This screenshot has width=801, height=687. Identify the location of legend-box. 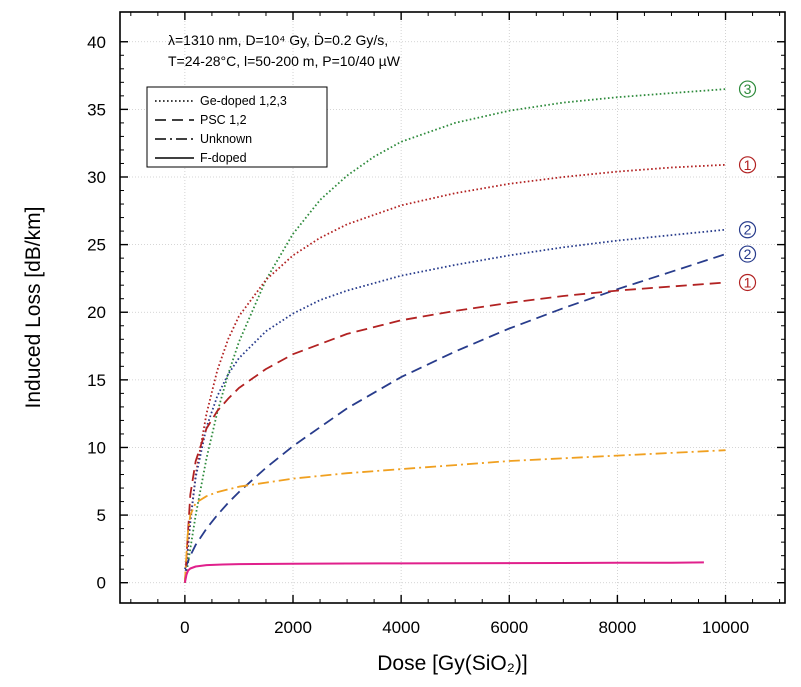
(237, 127).